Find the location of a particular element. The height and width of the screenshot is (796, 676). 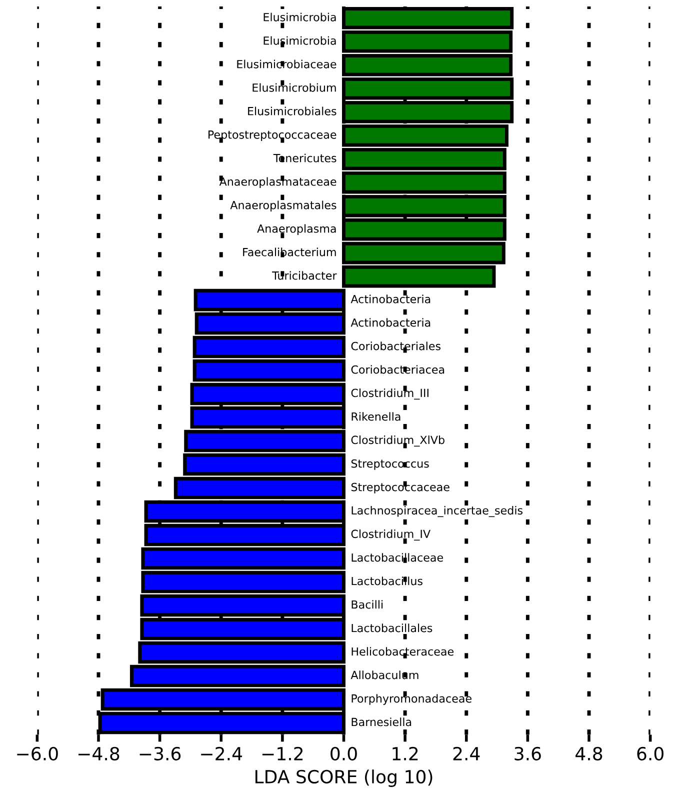

x-tick-label: −2.4 is located at coordinates (221, 753).